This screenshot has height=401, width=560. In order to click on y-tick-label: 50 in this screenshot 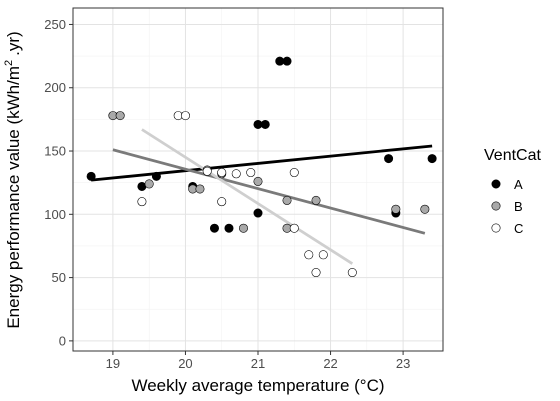, I will do `click(59, 277)`.